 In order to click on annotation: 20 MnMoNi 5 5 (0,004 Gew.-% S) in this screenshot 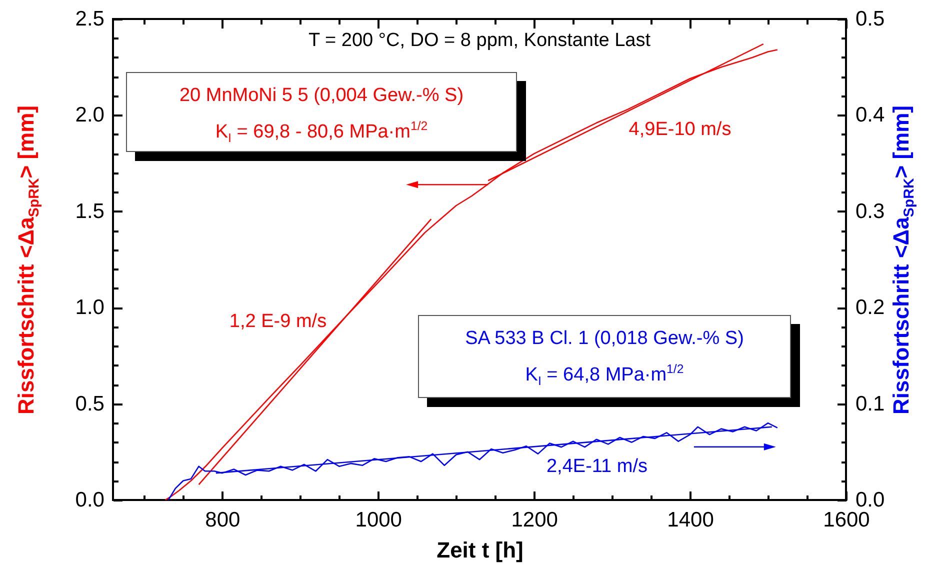, I will do `click(321, 96)`.